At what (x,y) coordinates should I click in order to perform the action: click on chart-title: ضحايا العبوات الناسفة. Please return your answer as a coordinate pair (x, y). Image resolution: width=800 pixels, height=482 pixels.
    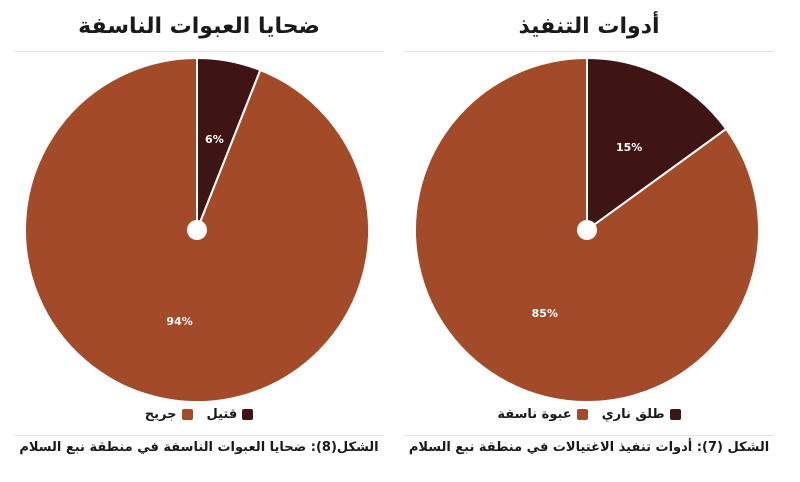
    Looking at the image, I should click on (199, 26).